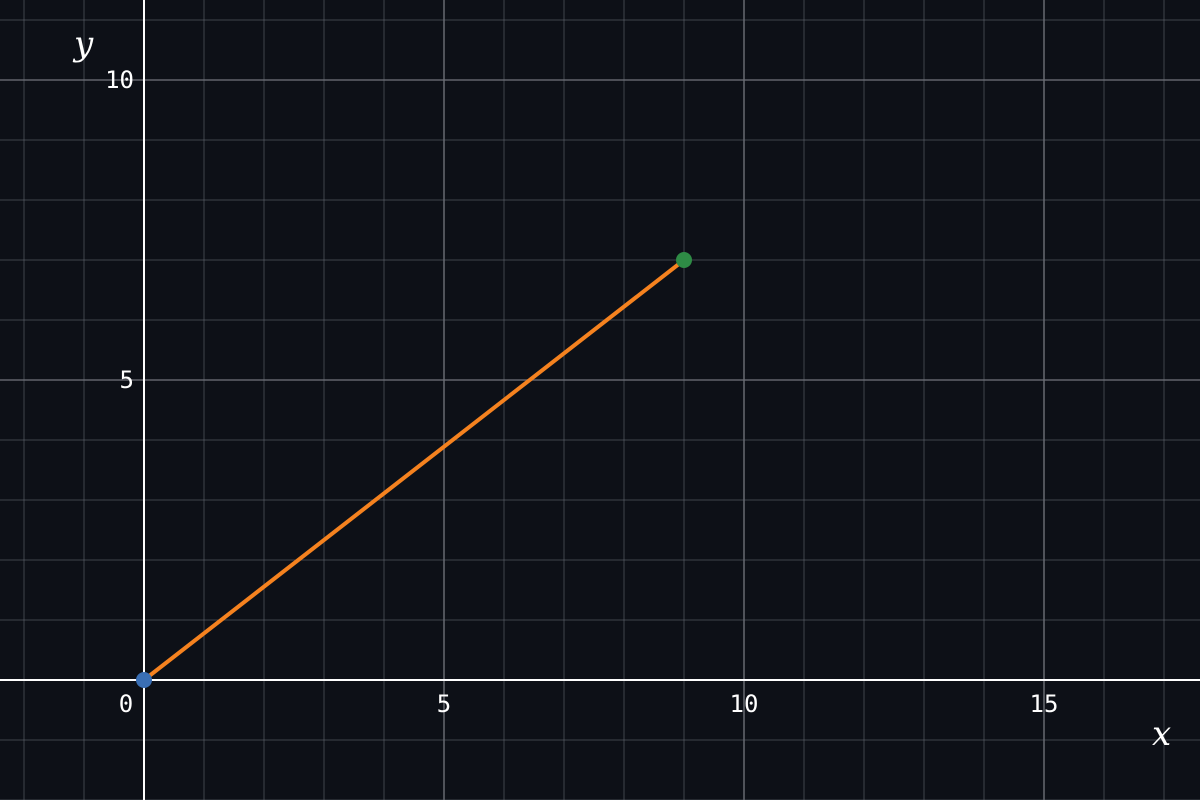 The height and width of the screenshot is (800, 1200). What do you see at coordinates (1161, 734) in the screenshot?
I see `x-axis-title: x` at bounding box center [1161, 734].